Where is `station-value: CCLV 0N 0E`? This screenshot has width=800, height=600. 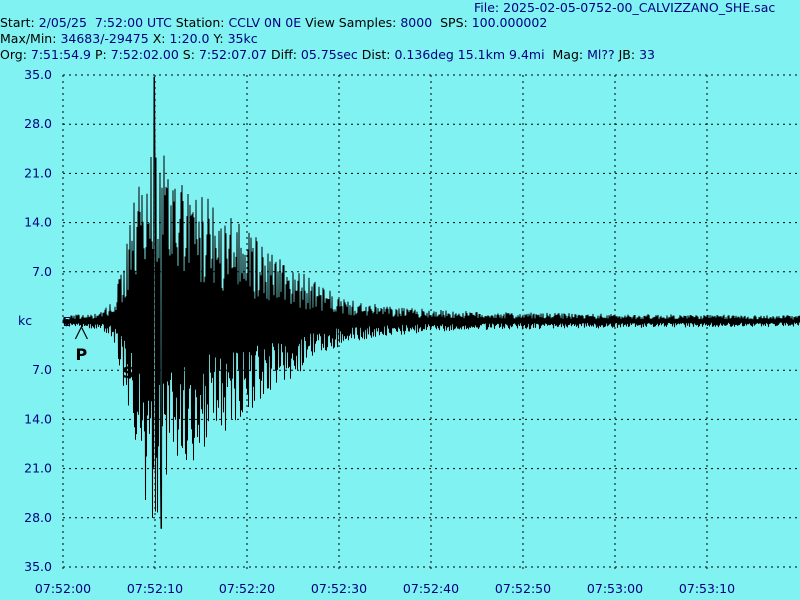 station-value: CCLV 0N 0E is located at coordinates (265, 22).